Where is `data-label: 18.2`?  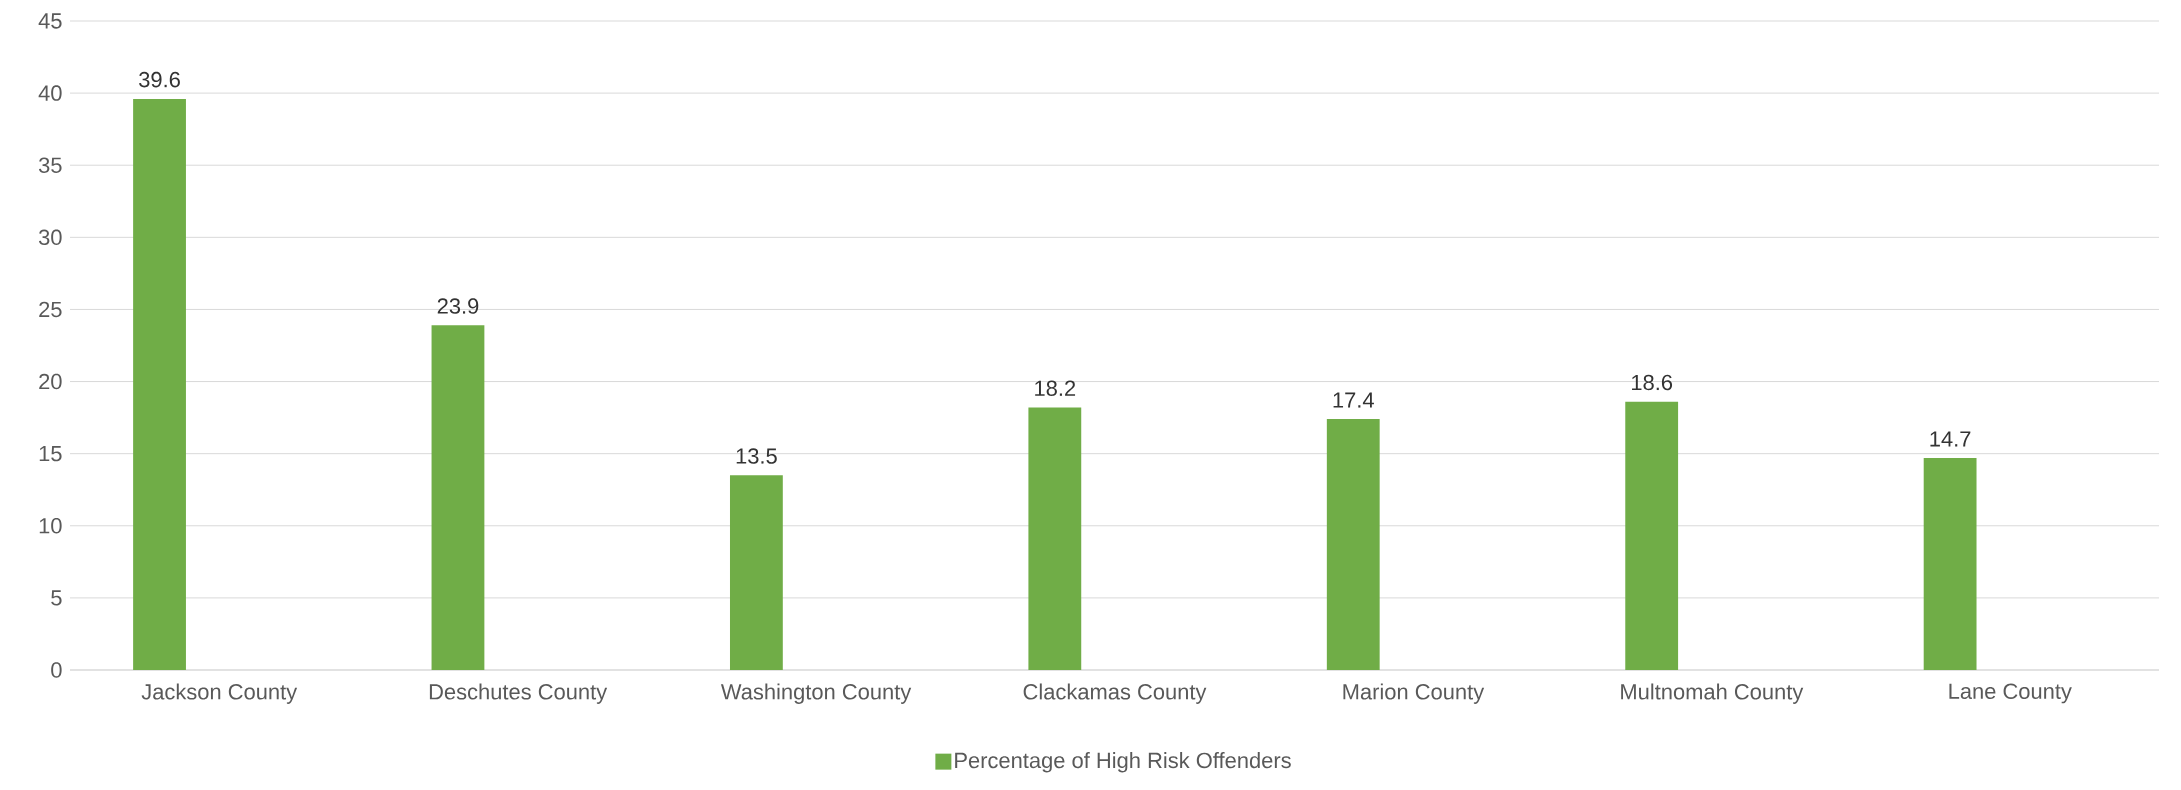
data-label: 18.2 is located at coordinates (1055, 388).